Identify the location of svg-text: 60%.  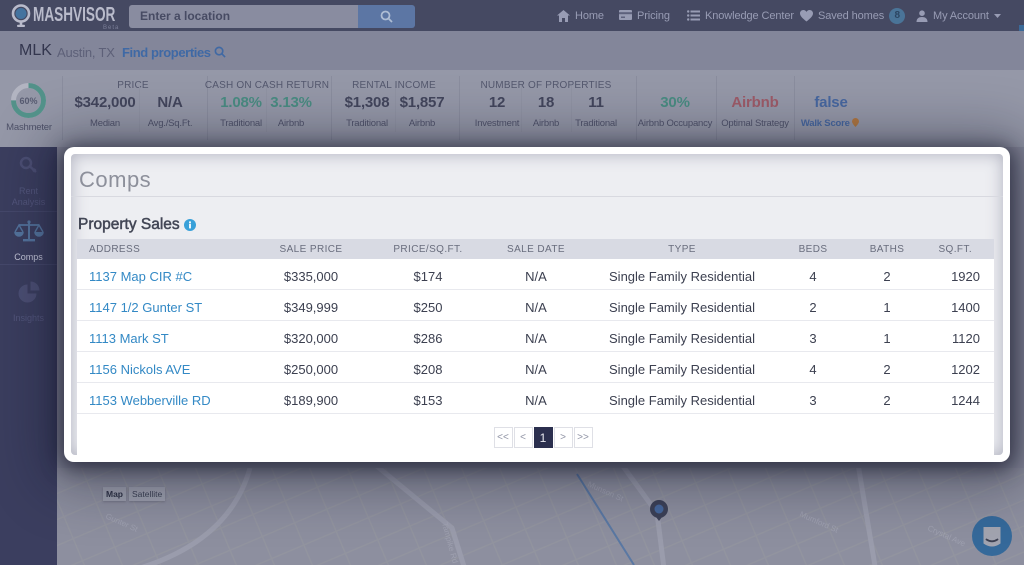
(28, 101).